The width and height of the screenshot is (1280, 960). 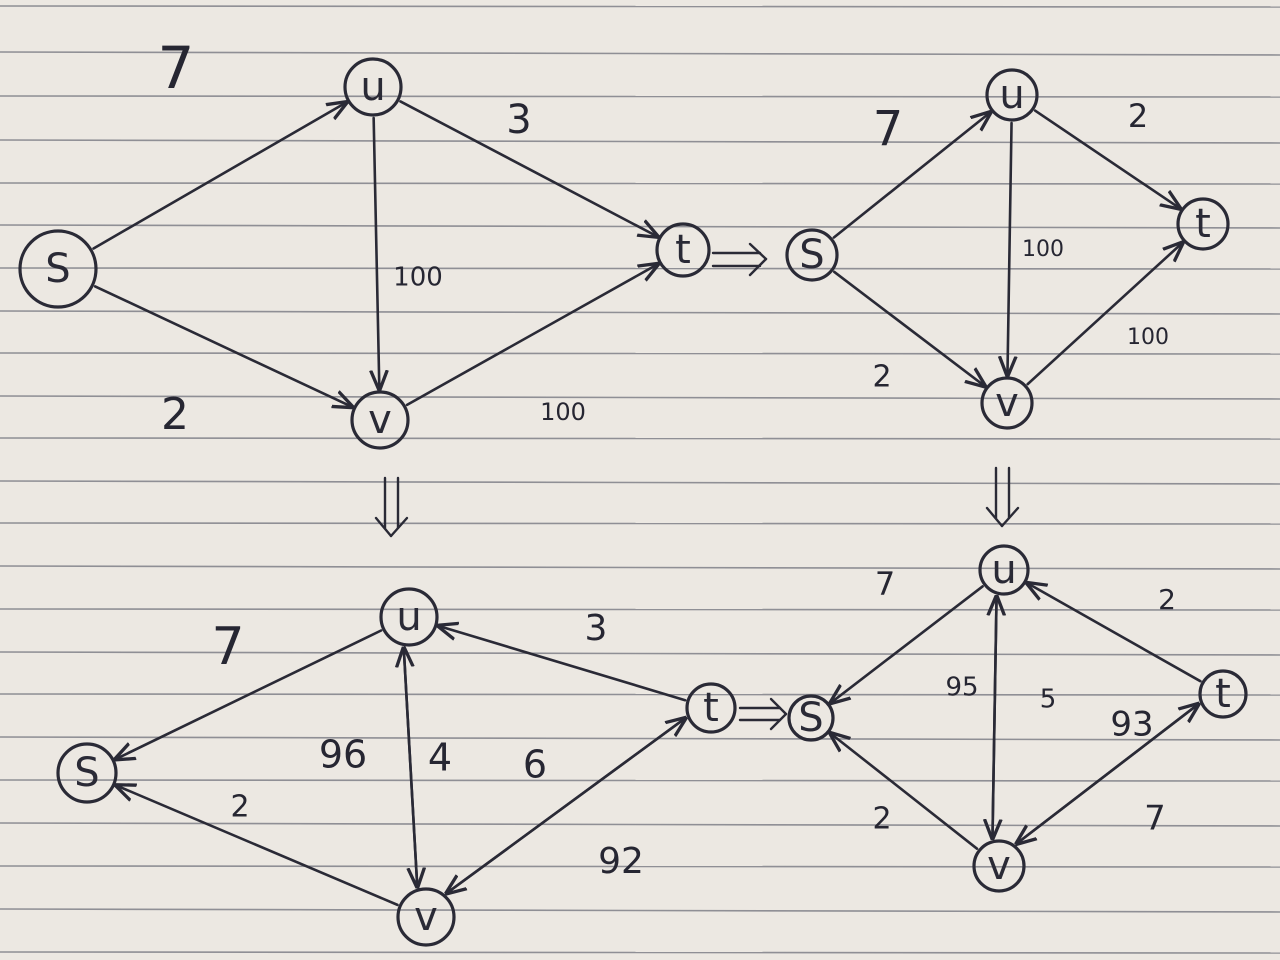 What do you see at coordinates (621, 861) in the screenshot?
I see `edge-label-v-t: 92` at bounding box center [621, 861].